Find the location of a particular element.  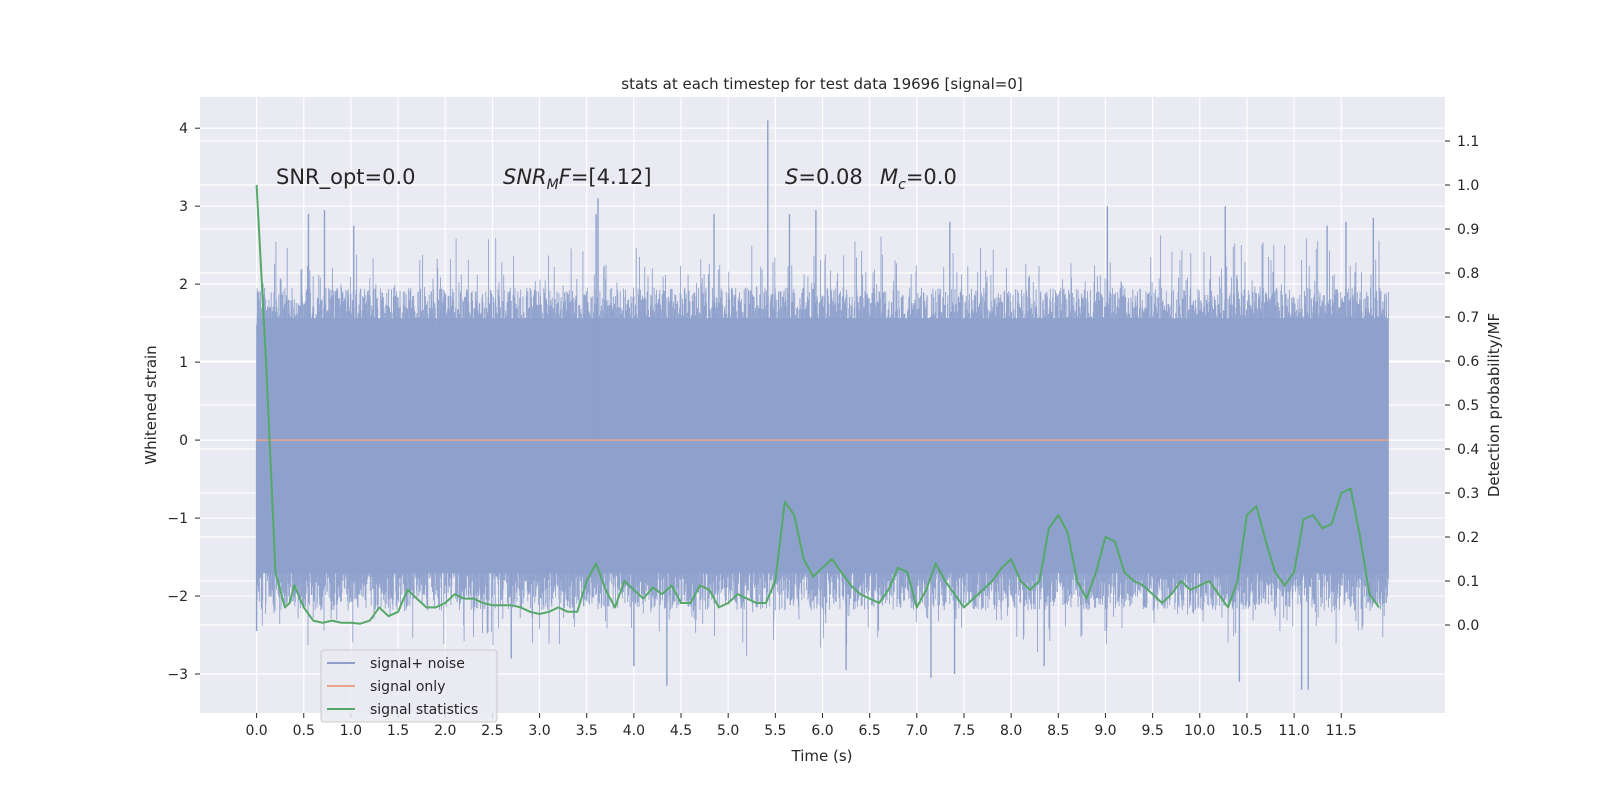

x-tick-label-14: 7.0 is located at coordinates (917, 731).